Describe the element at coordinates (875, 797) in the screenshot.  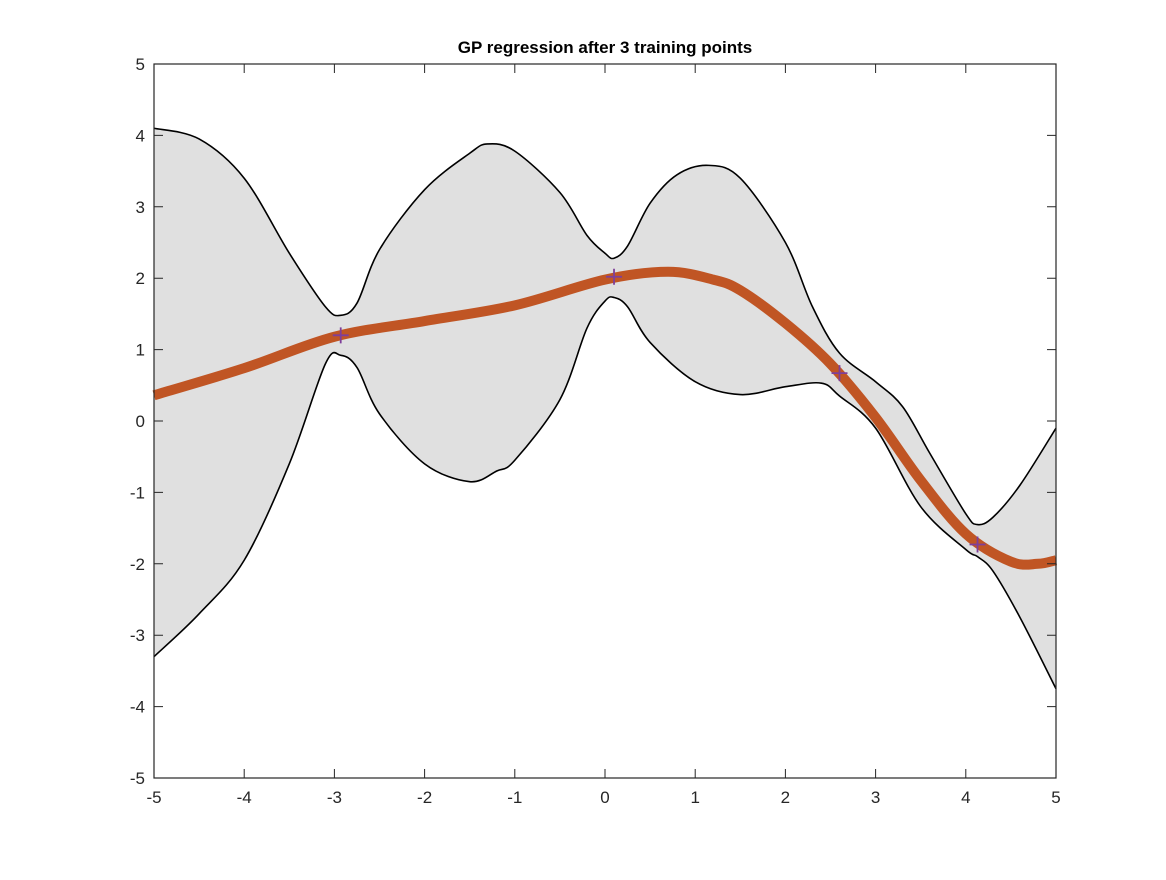
I see `x-tick-label: 3` at that location.